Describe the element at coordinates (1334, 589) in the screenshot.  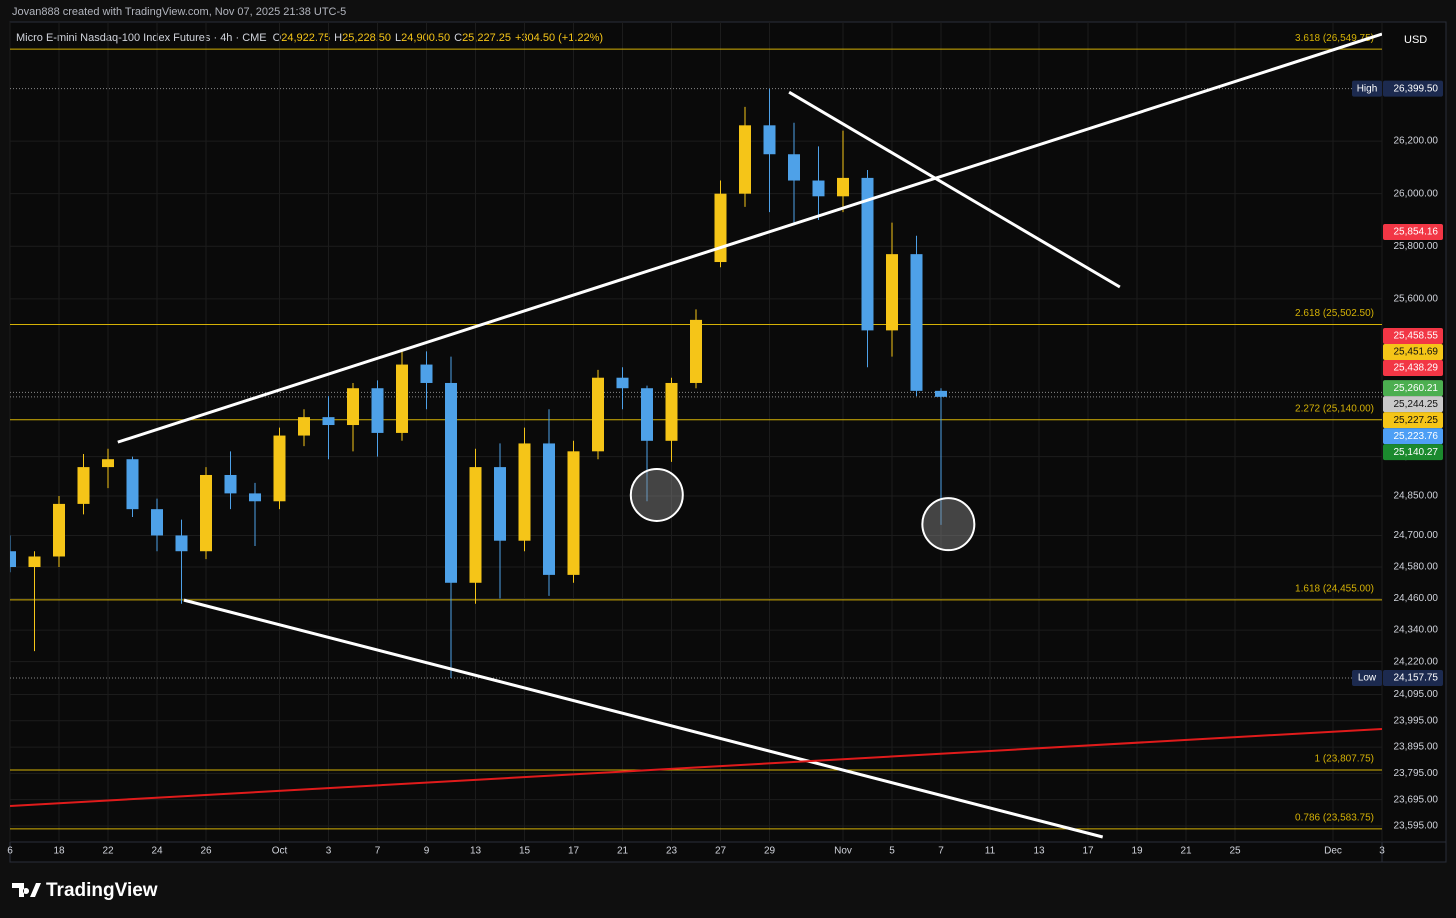
I see `fib-label: 1.618 (24,455.00)` at that location.